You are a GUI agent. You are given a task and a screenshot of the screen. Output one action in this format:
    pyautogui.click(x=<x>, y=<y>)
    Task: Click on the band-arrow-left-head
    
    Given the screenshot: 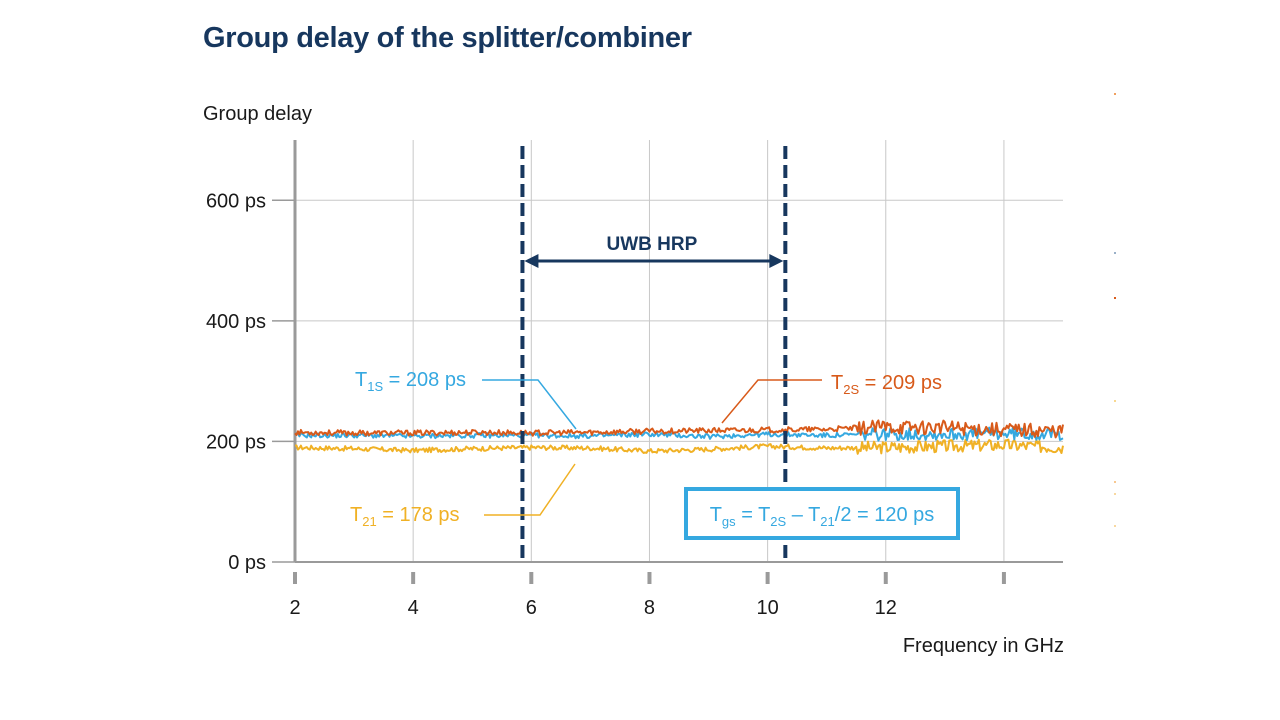 What is the action you would take?
    pyautogui.click(x=531, y=261)
    